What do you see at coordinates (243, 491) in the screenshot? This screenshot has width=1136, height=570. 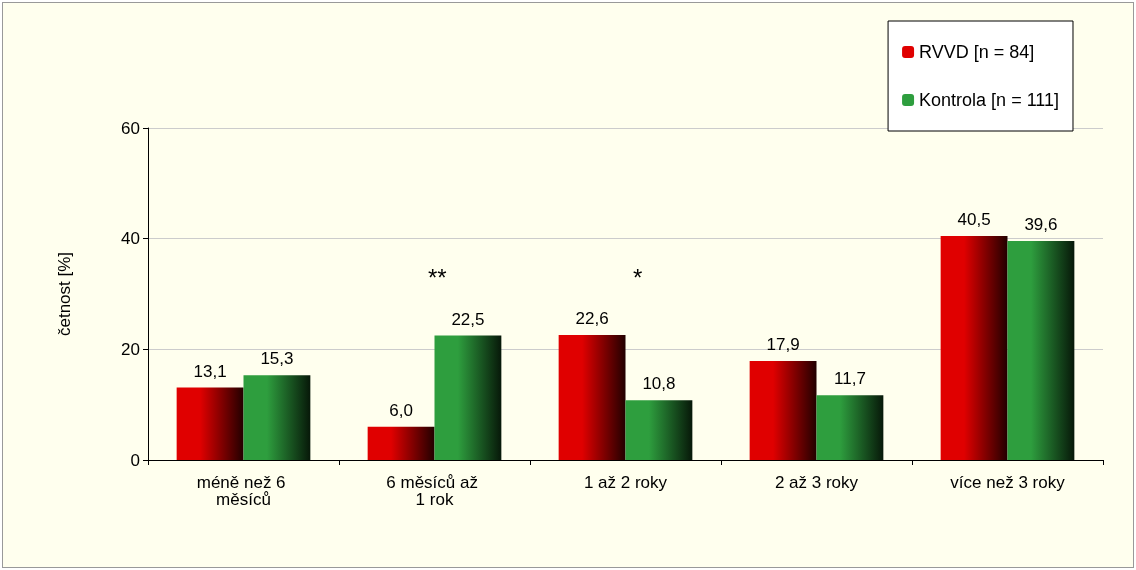 I see `x-tick-label: méně než 6 měsíců` at bounding box center [243, 491].